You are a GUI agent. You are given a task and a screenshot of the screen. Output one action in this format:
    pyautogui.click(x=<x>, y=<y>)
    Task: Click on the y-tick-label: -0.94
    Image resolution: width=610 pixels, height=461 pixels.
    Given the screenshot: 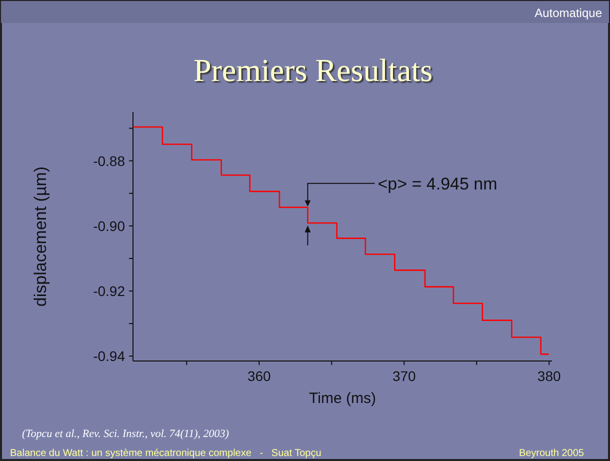 What is the action you would take?
    pyautogui.click(x=109, y=356)
    